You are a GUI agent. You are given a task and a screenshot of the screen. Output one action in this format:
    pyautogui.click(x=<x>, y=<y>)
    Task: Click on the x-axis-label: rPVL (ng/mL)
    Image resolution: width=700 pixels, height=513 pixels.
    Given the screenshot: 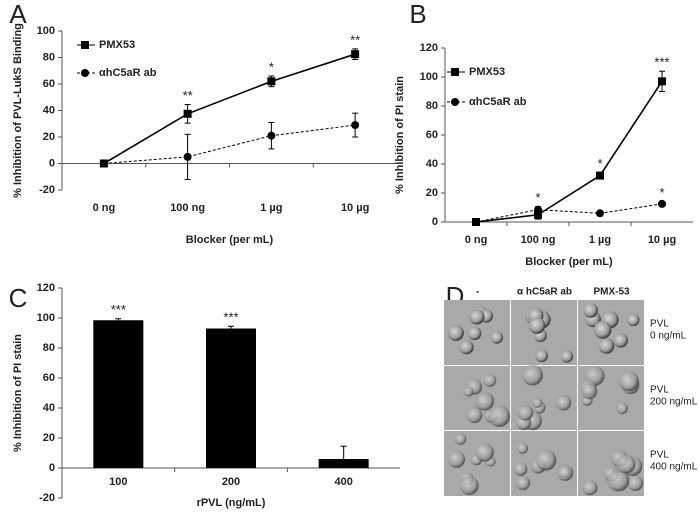 What is the action you would take?
    pyautogui.click(x=231, y=503)
    